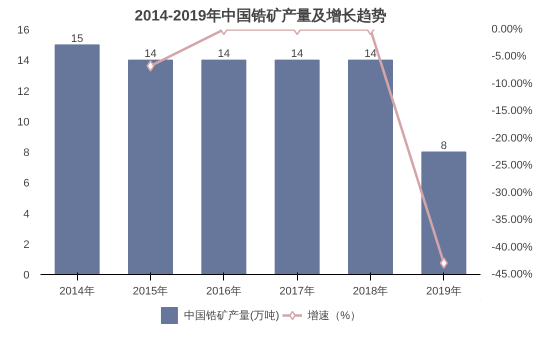  I want to click on y-tick-label: 2, so click(26, 244).